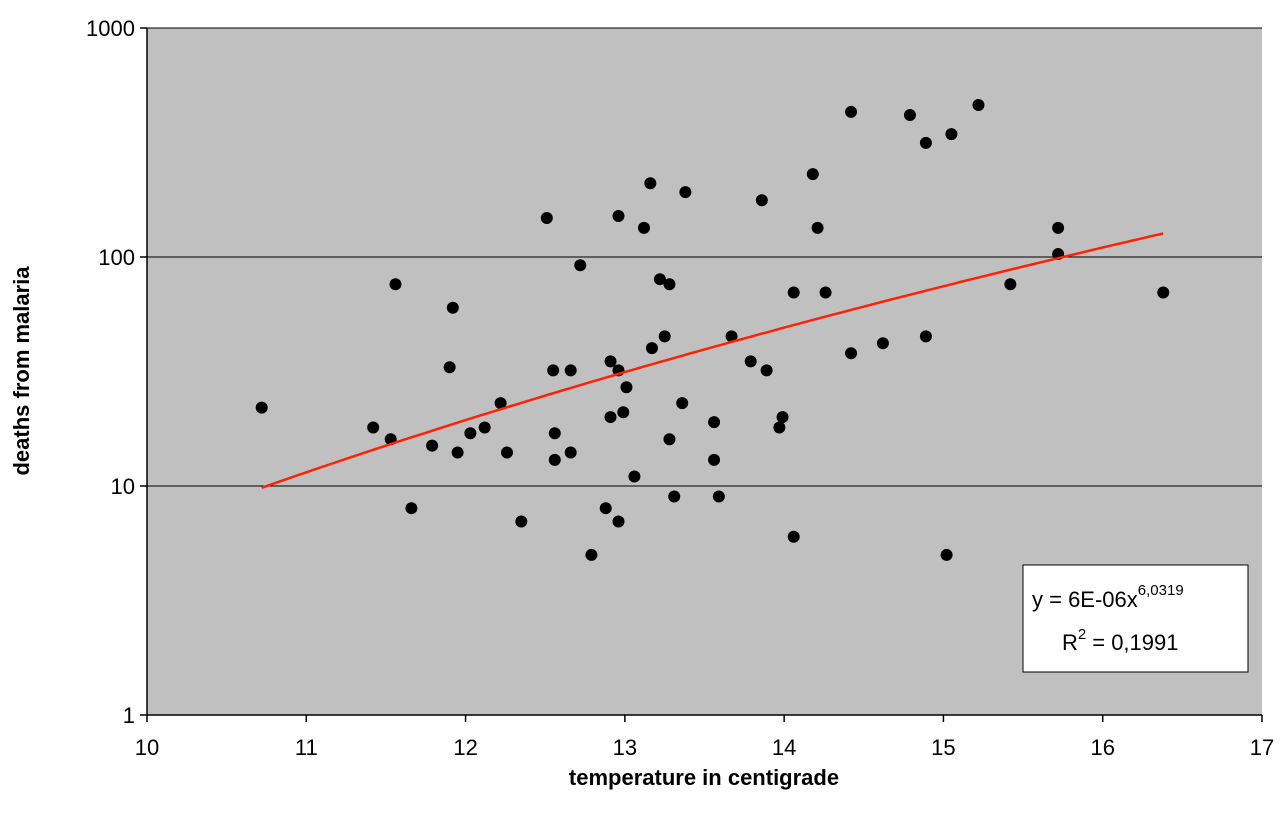 The height and width of the screenshot is (830, 1279). I want to click on y-tick-label: 10, so click(123, 486).